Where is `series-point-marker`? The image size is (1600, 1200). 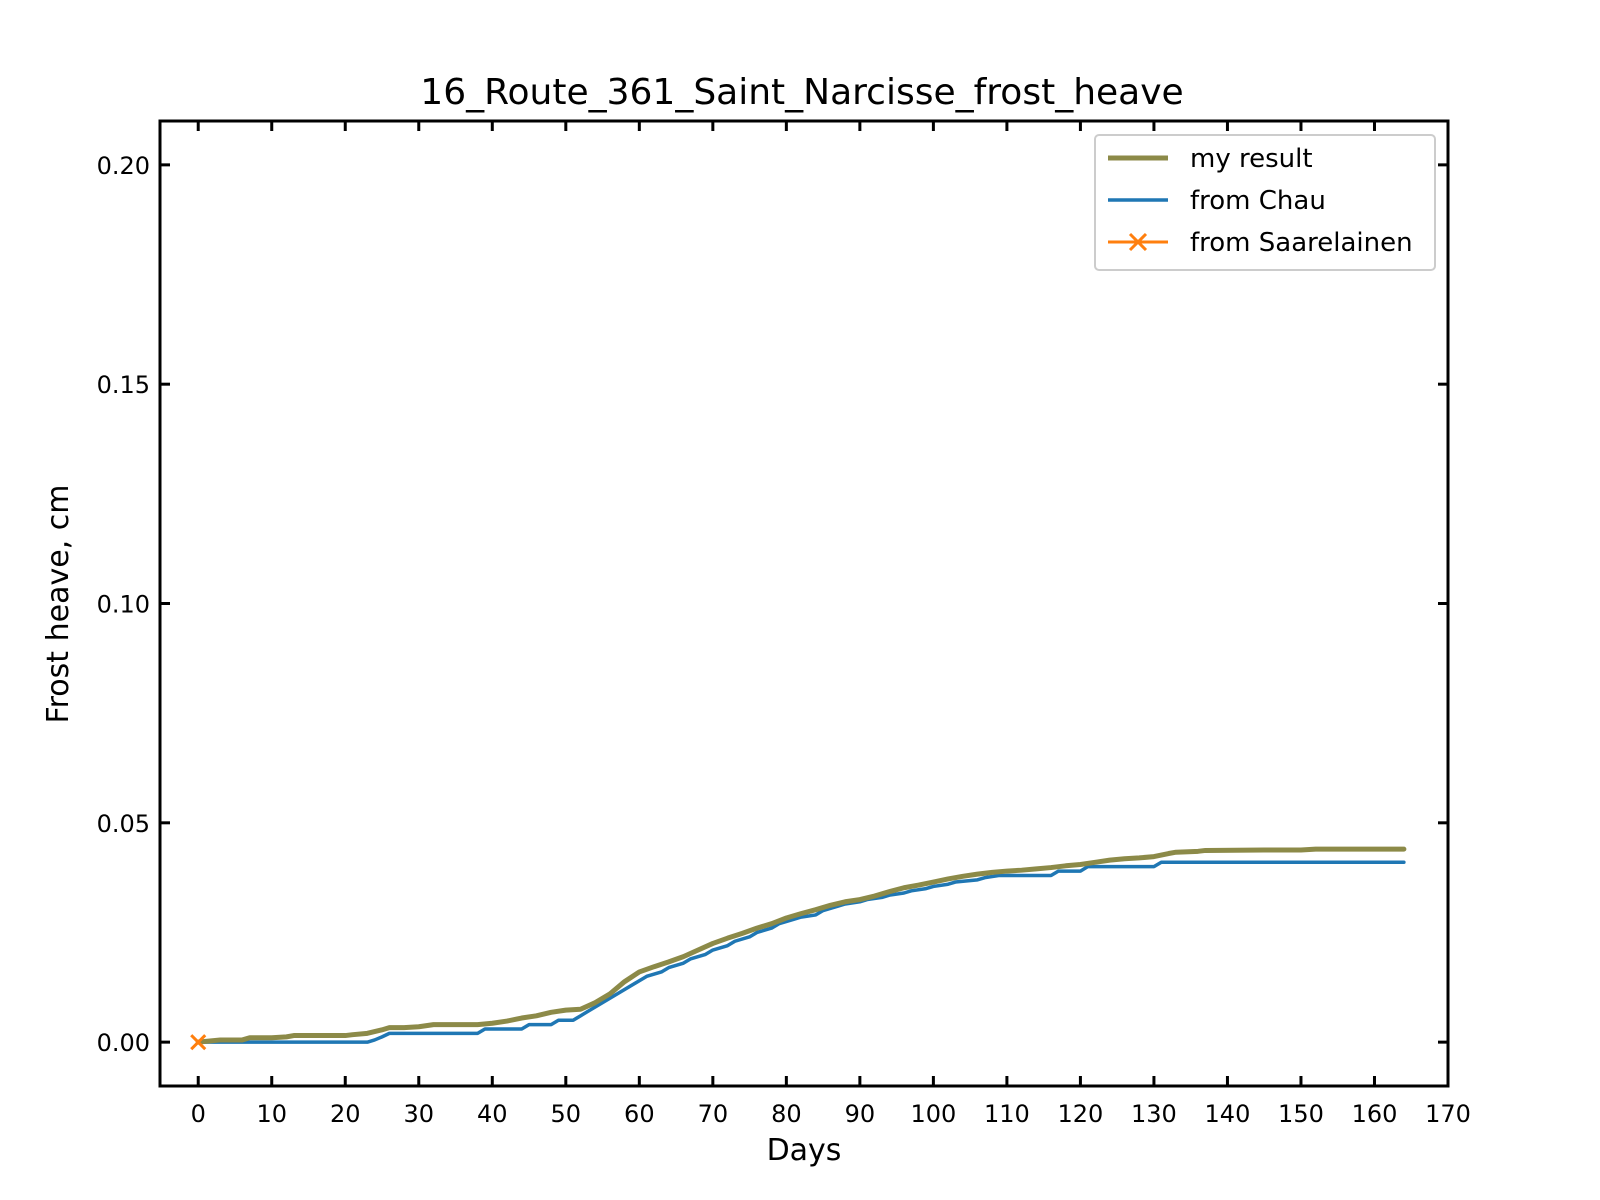
series-point-marker is located at coordinates (198, 1042).